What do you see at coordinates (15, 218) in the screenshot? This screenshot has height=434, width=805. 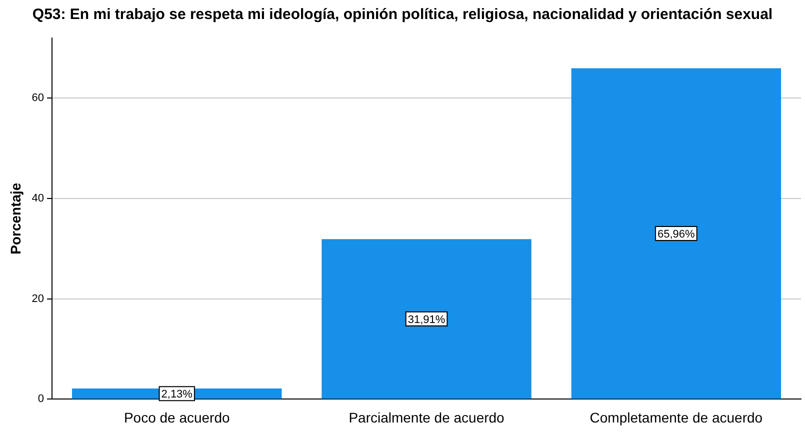 I see `y-axis-title: Porcentaje` at bounding box center [15, 218].